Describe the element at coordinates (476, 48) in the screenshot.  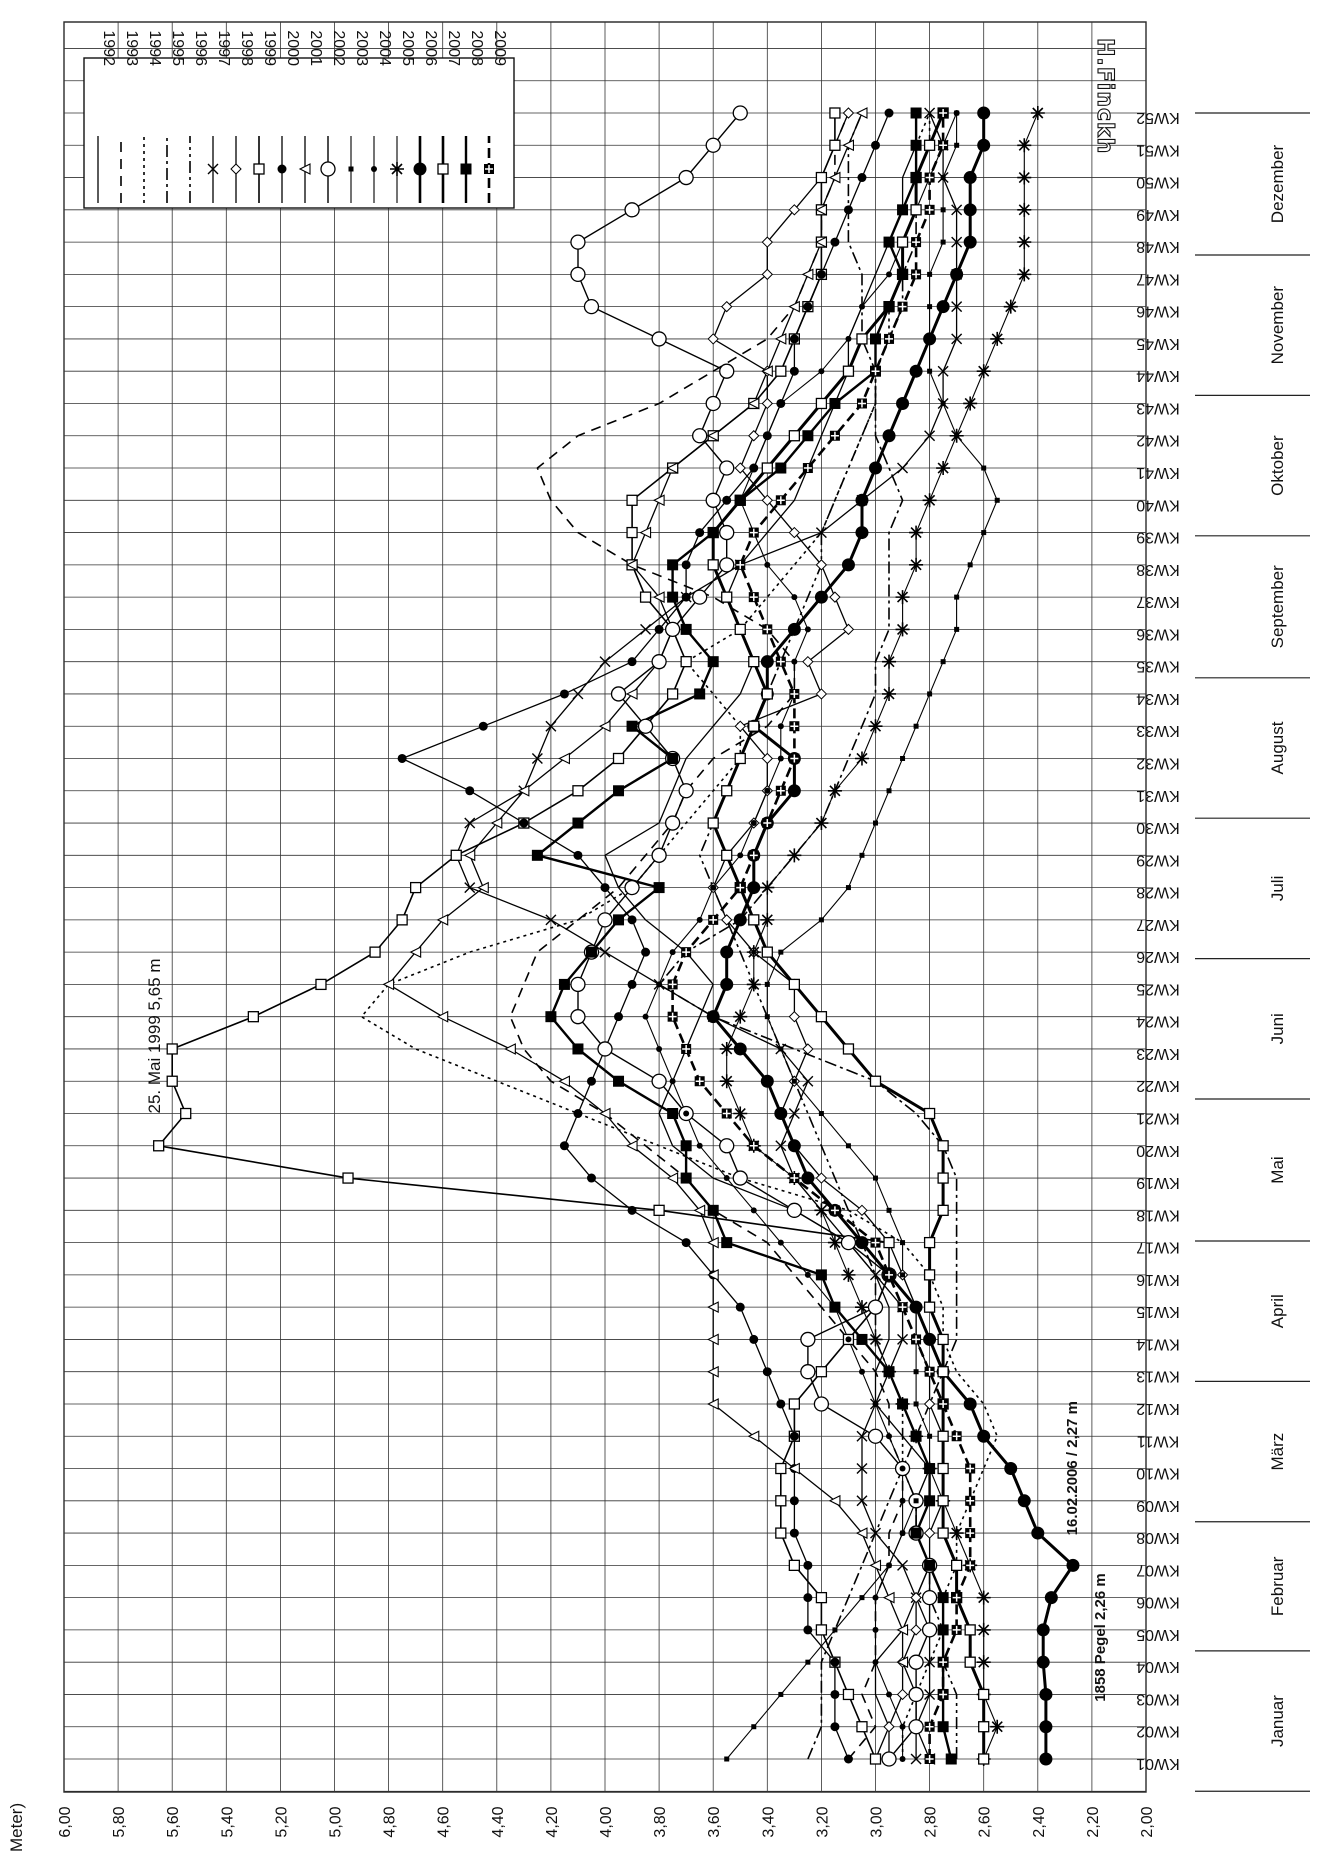
I see `legend-label: 2008` at that location.